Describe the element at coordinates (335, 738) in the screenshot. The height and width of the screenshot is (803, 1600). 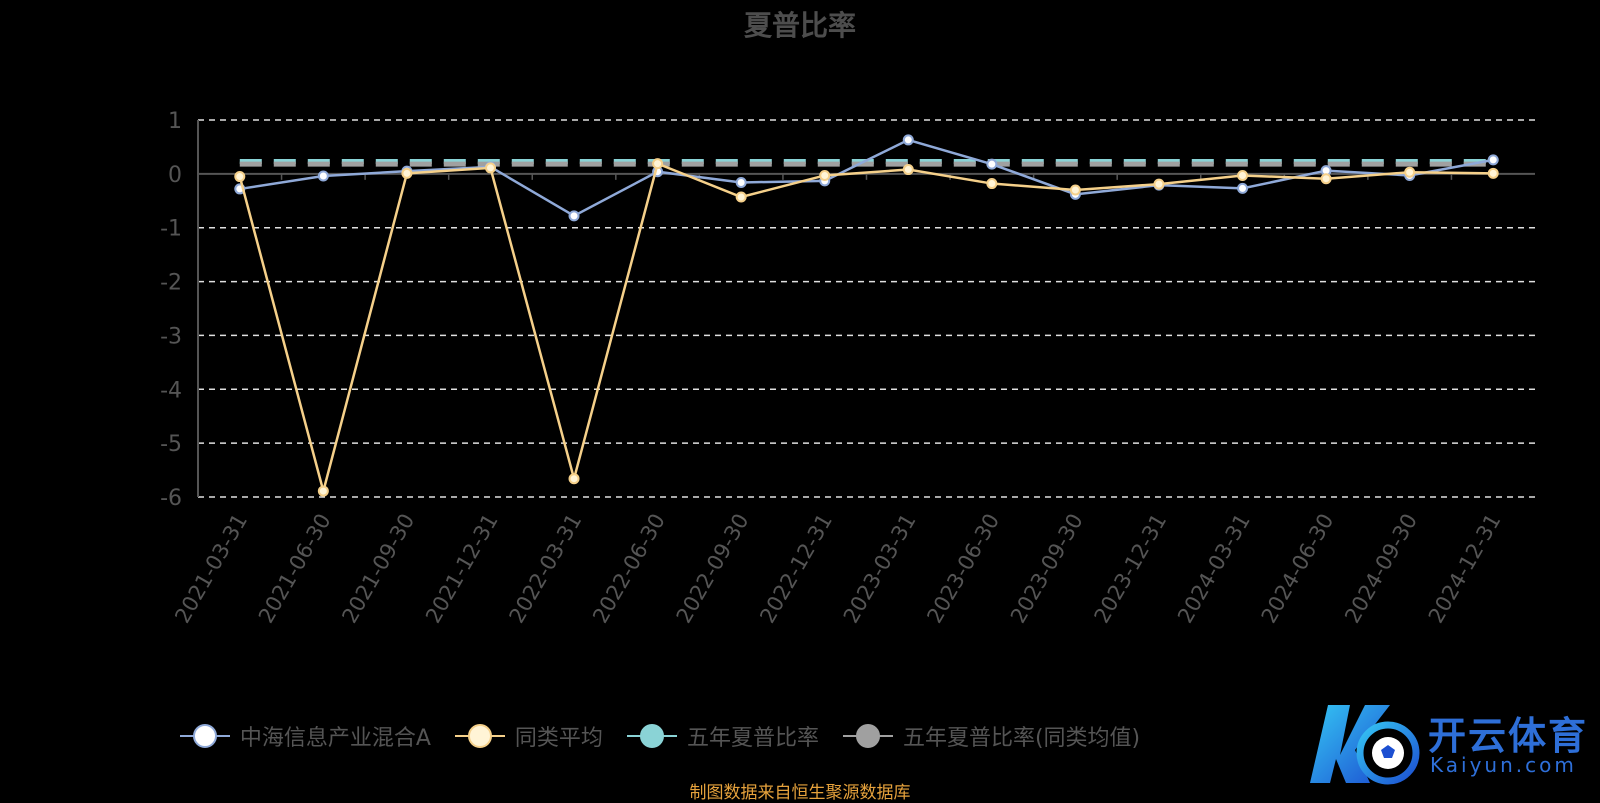
I see `legend-label: 中海信息产业混合A` at that location.